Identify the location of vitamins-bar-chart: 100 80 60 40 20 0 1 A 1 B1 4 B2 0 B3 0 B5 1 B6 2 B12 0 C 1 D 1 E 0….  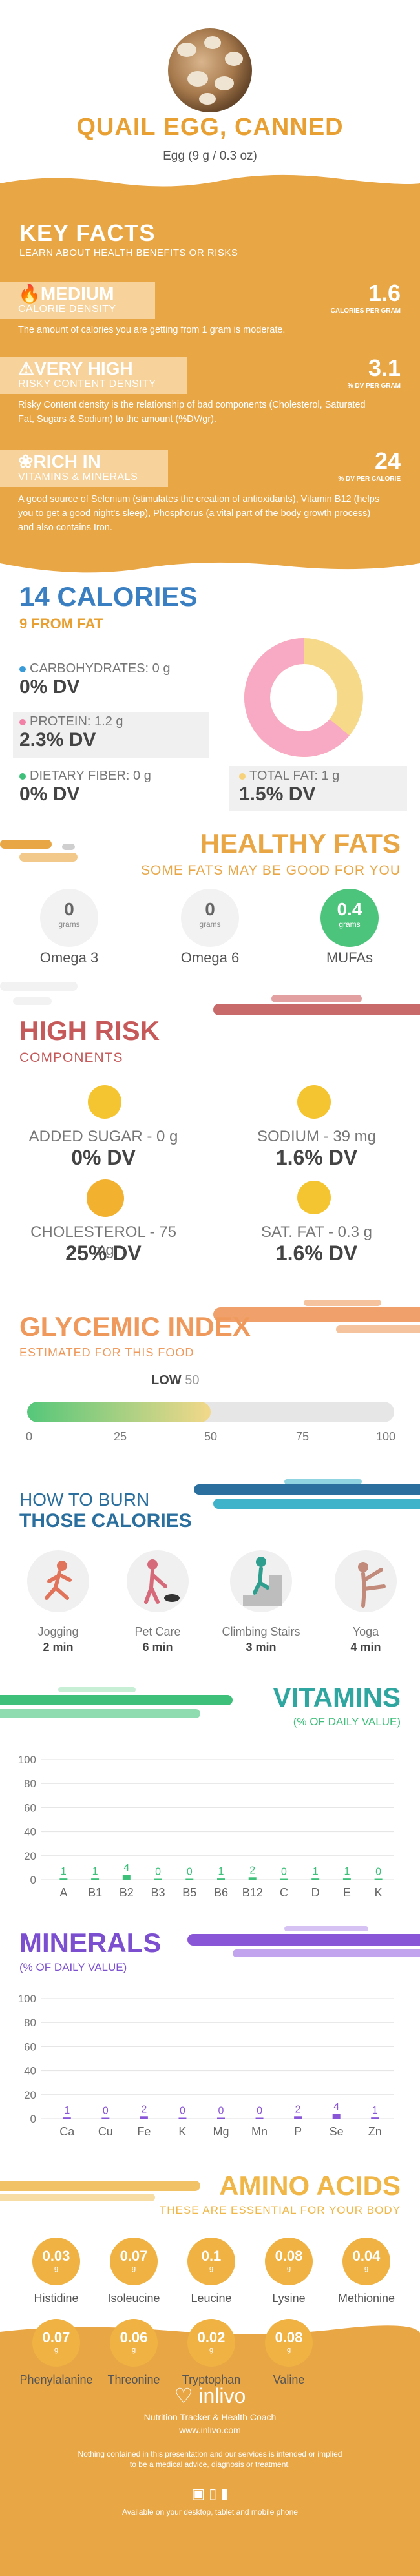
(206, 1826).